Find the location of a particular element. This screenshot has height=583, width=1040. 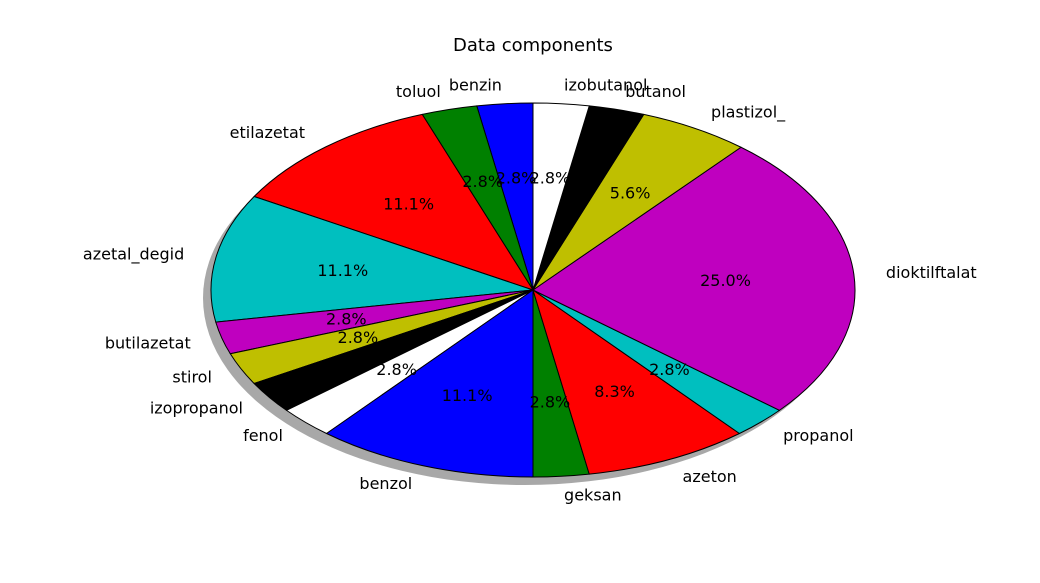

category-label-izobutanol: izobutanol is located at coordinates (605, 85).